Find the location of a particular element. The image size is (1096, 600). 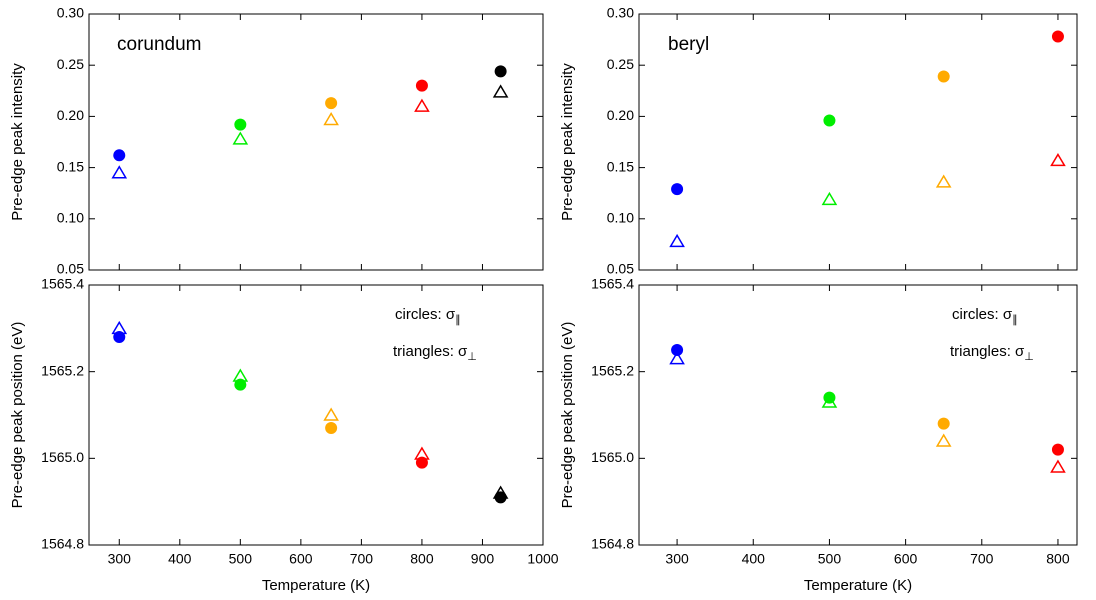

panel-title: beryl is located at coordinates (688, 44).